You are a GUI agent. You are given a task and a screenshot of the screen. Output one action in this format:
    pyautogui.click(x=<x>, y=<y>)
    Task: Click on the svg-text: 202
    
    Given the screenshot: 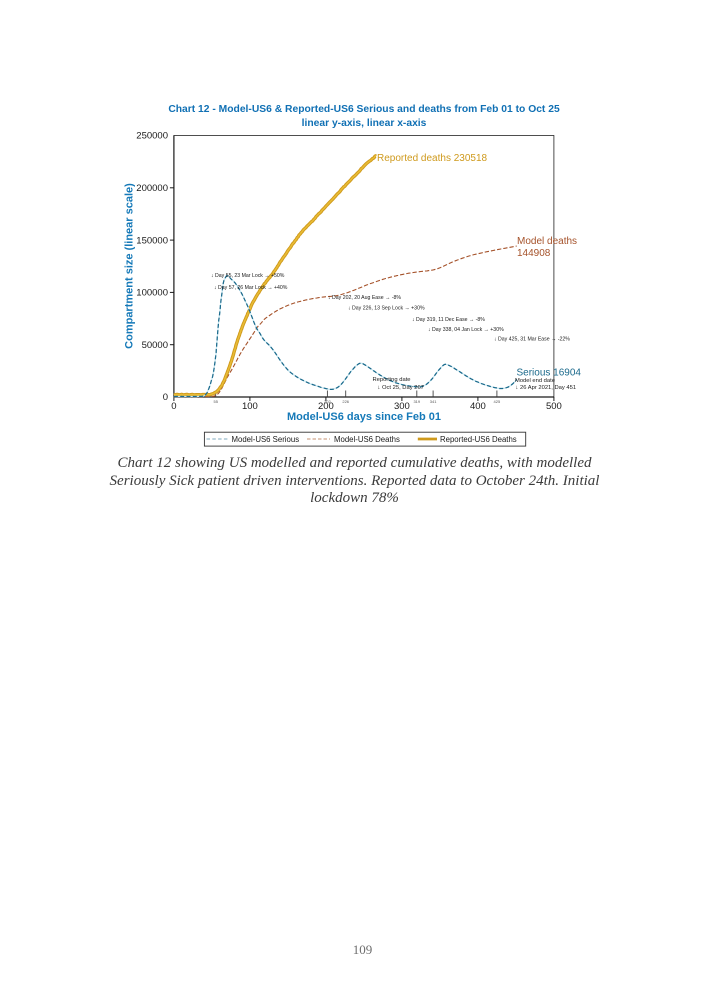 What is the action you would take?
    pyautogui.click(x=327, y=401)
    